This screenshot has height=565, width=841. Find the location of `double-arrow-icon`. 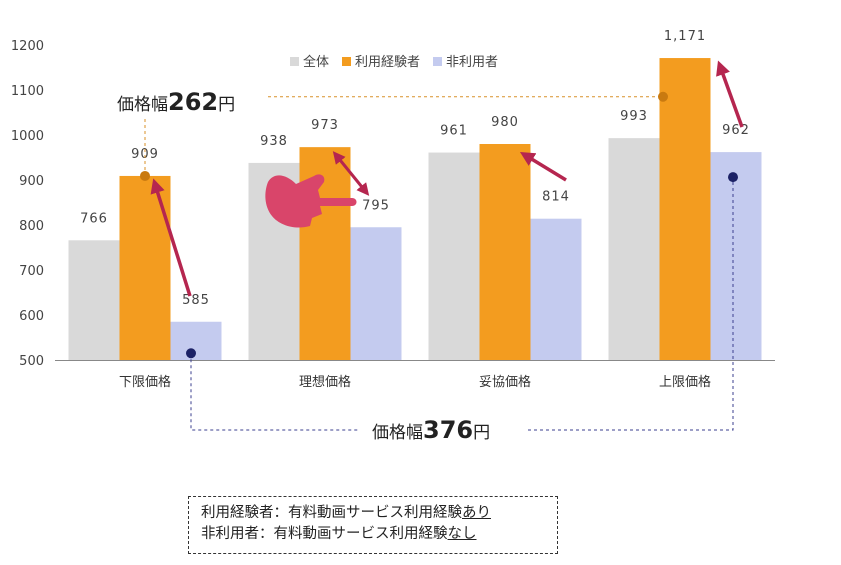

double-arrow-icon is located at coordinates (351, 173).